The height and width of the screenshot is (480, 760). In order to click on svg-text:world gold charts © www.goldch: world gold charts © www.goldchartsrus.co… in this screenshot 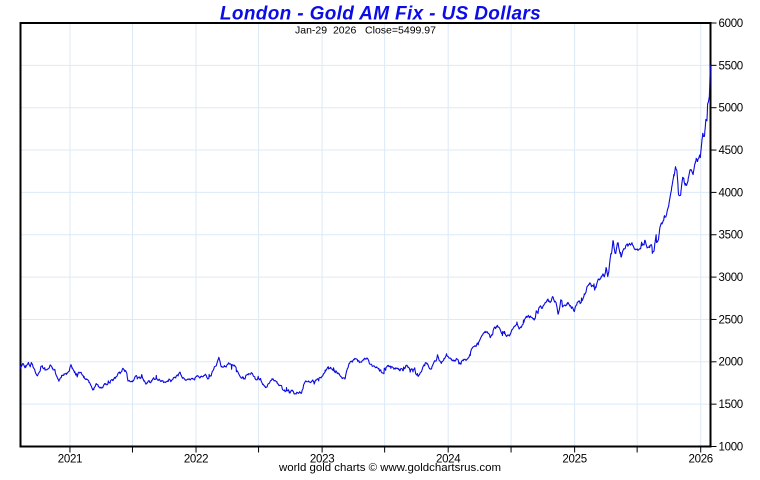, I will do `click(389, 468)`.